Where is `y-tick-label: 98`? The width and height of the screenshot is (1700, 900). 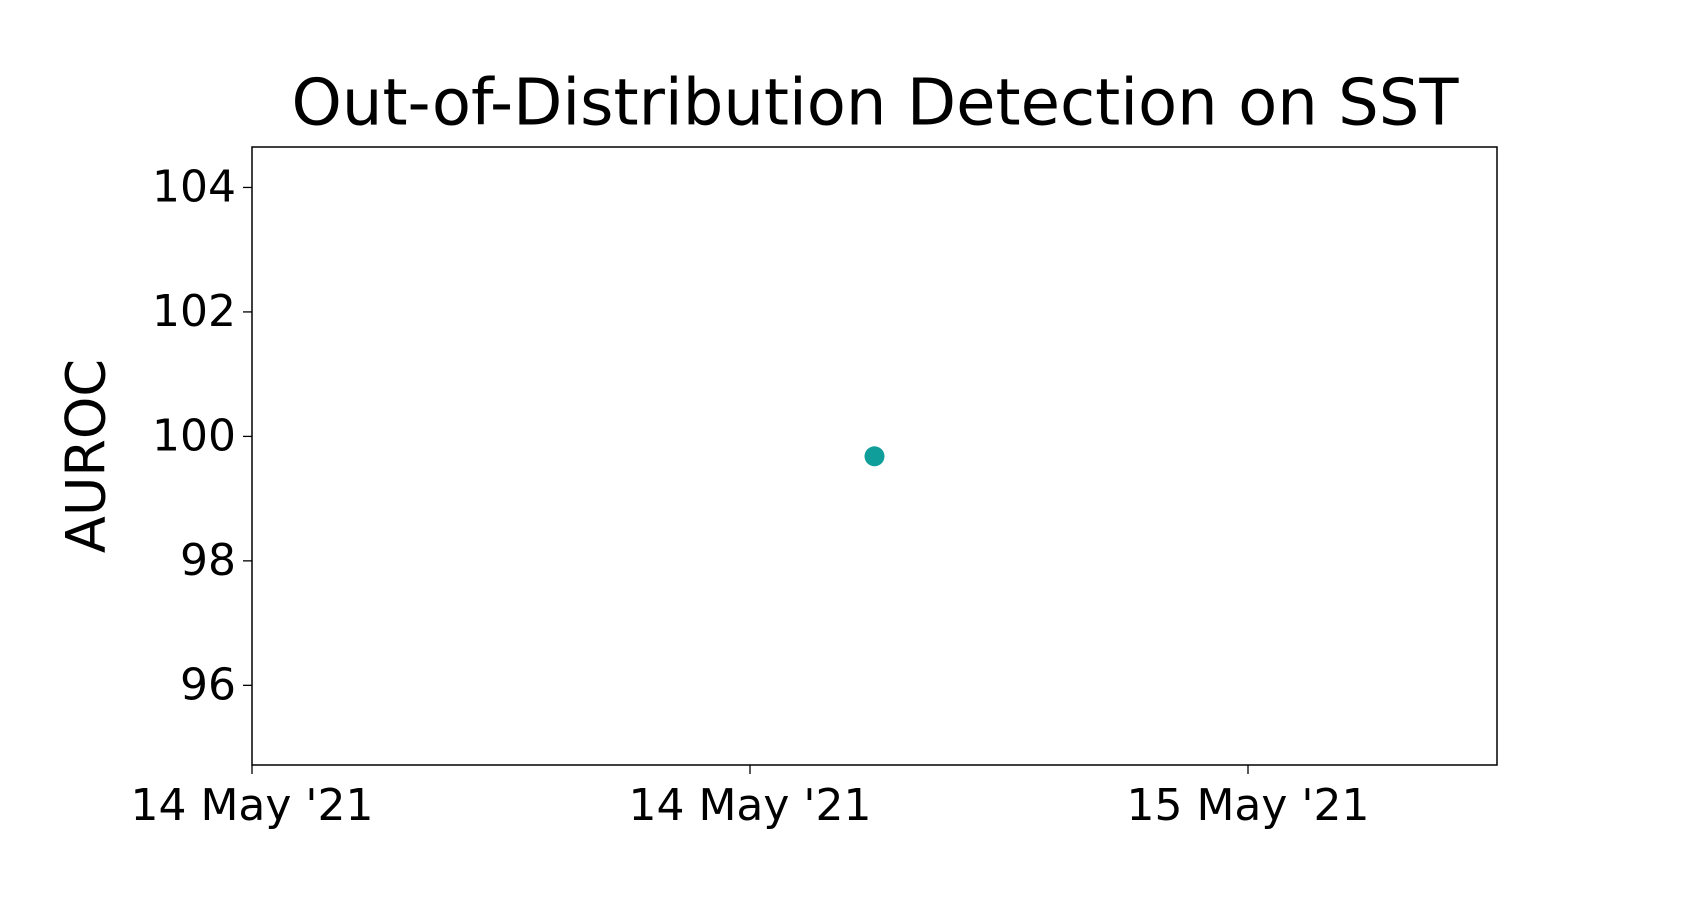
y-tick-label: 98 is located at coordinates (208, 560).